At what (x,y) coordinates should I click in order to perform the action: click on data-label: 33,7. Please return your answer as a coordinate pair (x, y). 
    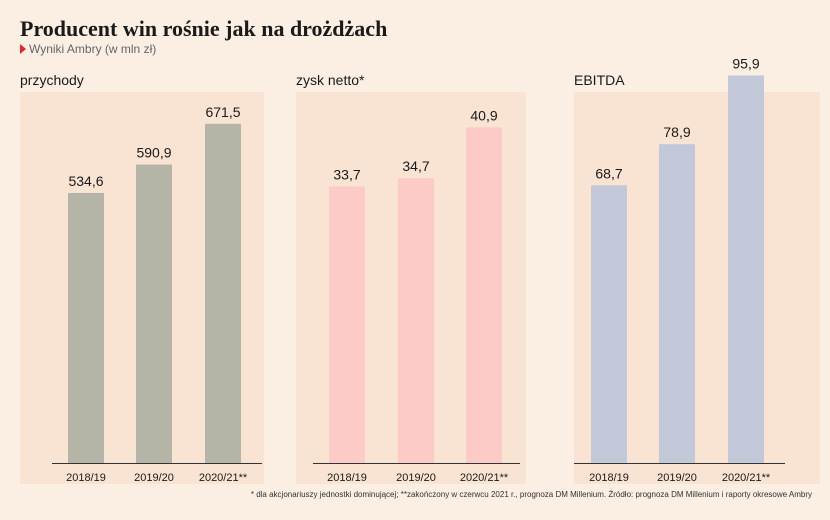
    Looking at the image, I should click on (346, 174).